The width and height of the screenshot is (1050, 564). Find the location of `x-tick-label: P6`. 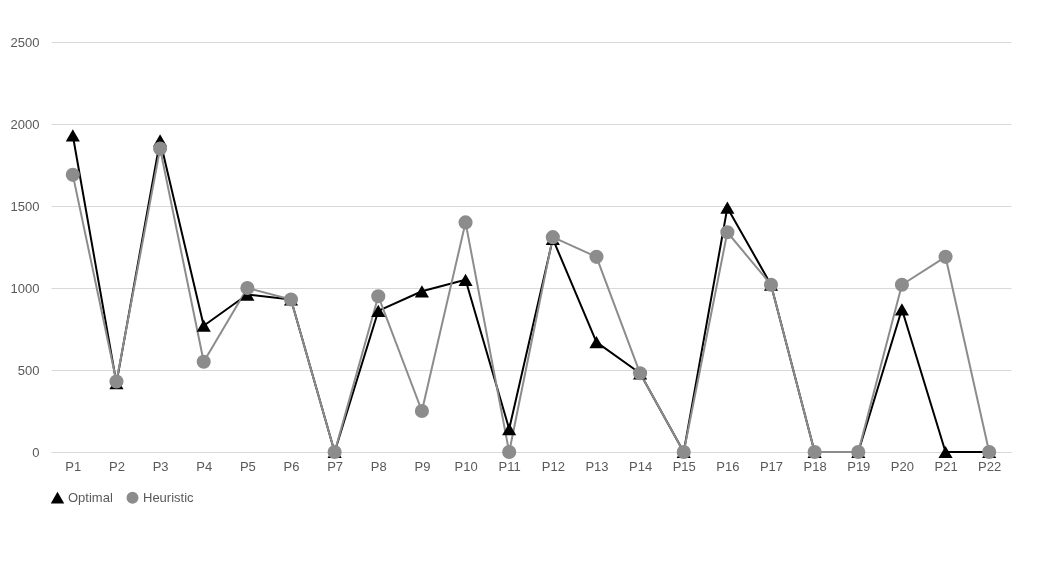

x-tick-label: P6 is located at coordinates (291, 466).